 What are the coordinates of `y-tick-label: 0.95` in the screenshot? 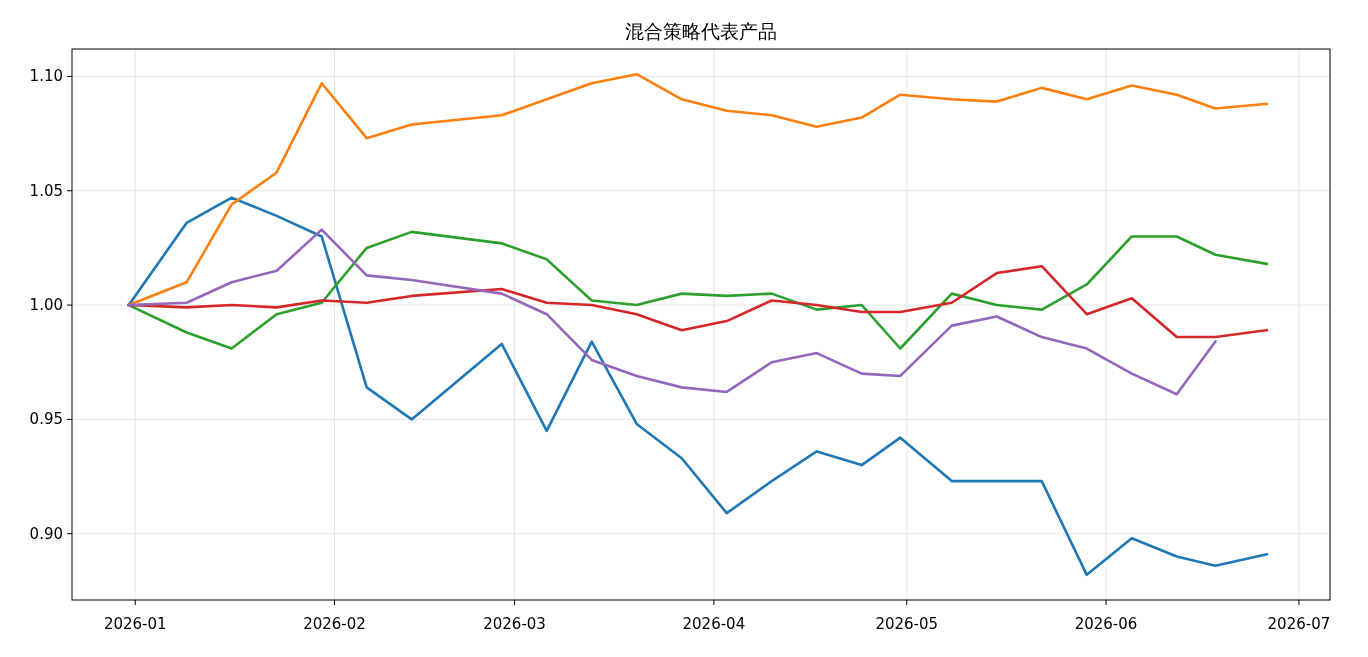 It's located at (46, 419).